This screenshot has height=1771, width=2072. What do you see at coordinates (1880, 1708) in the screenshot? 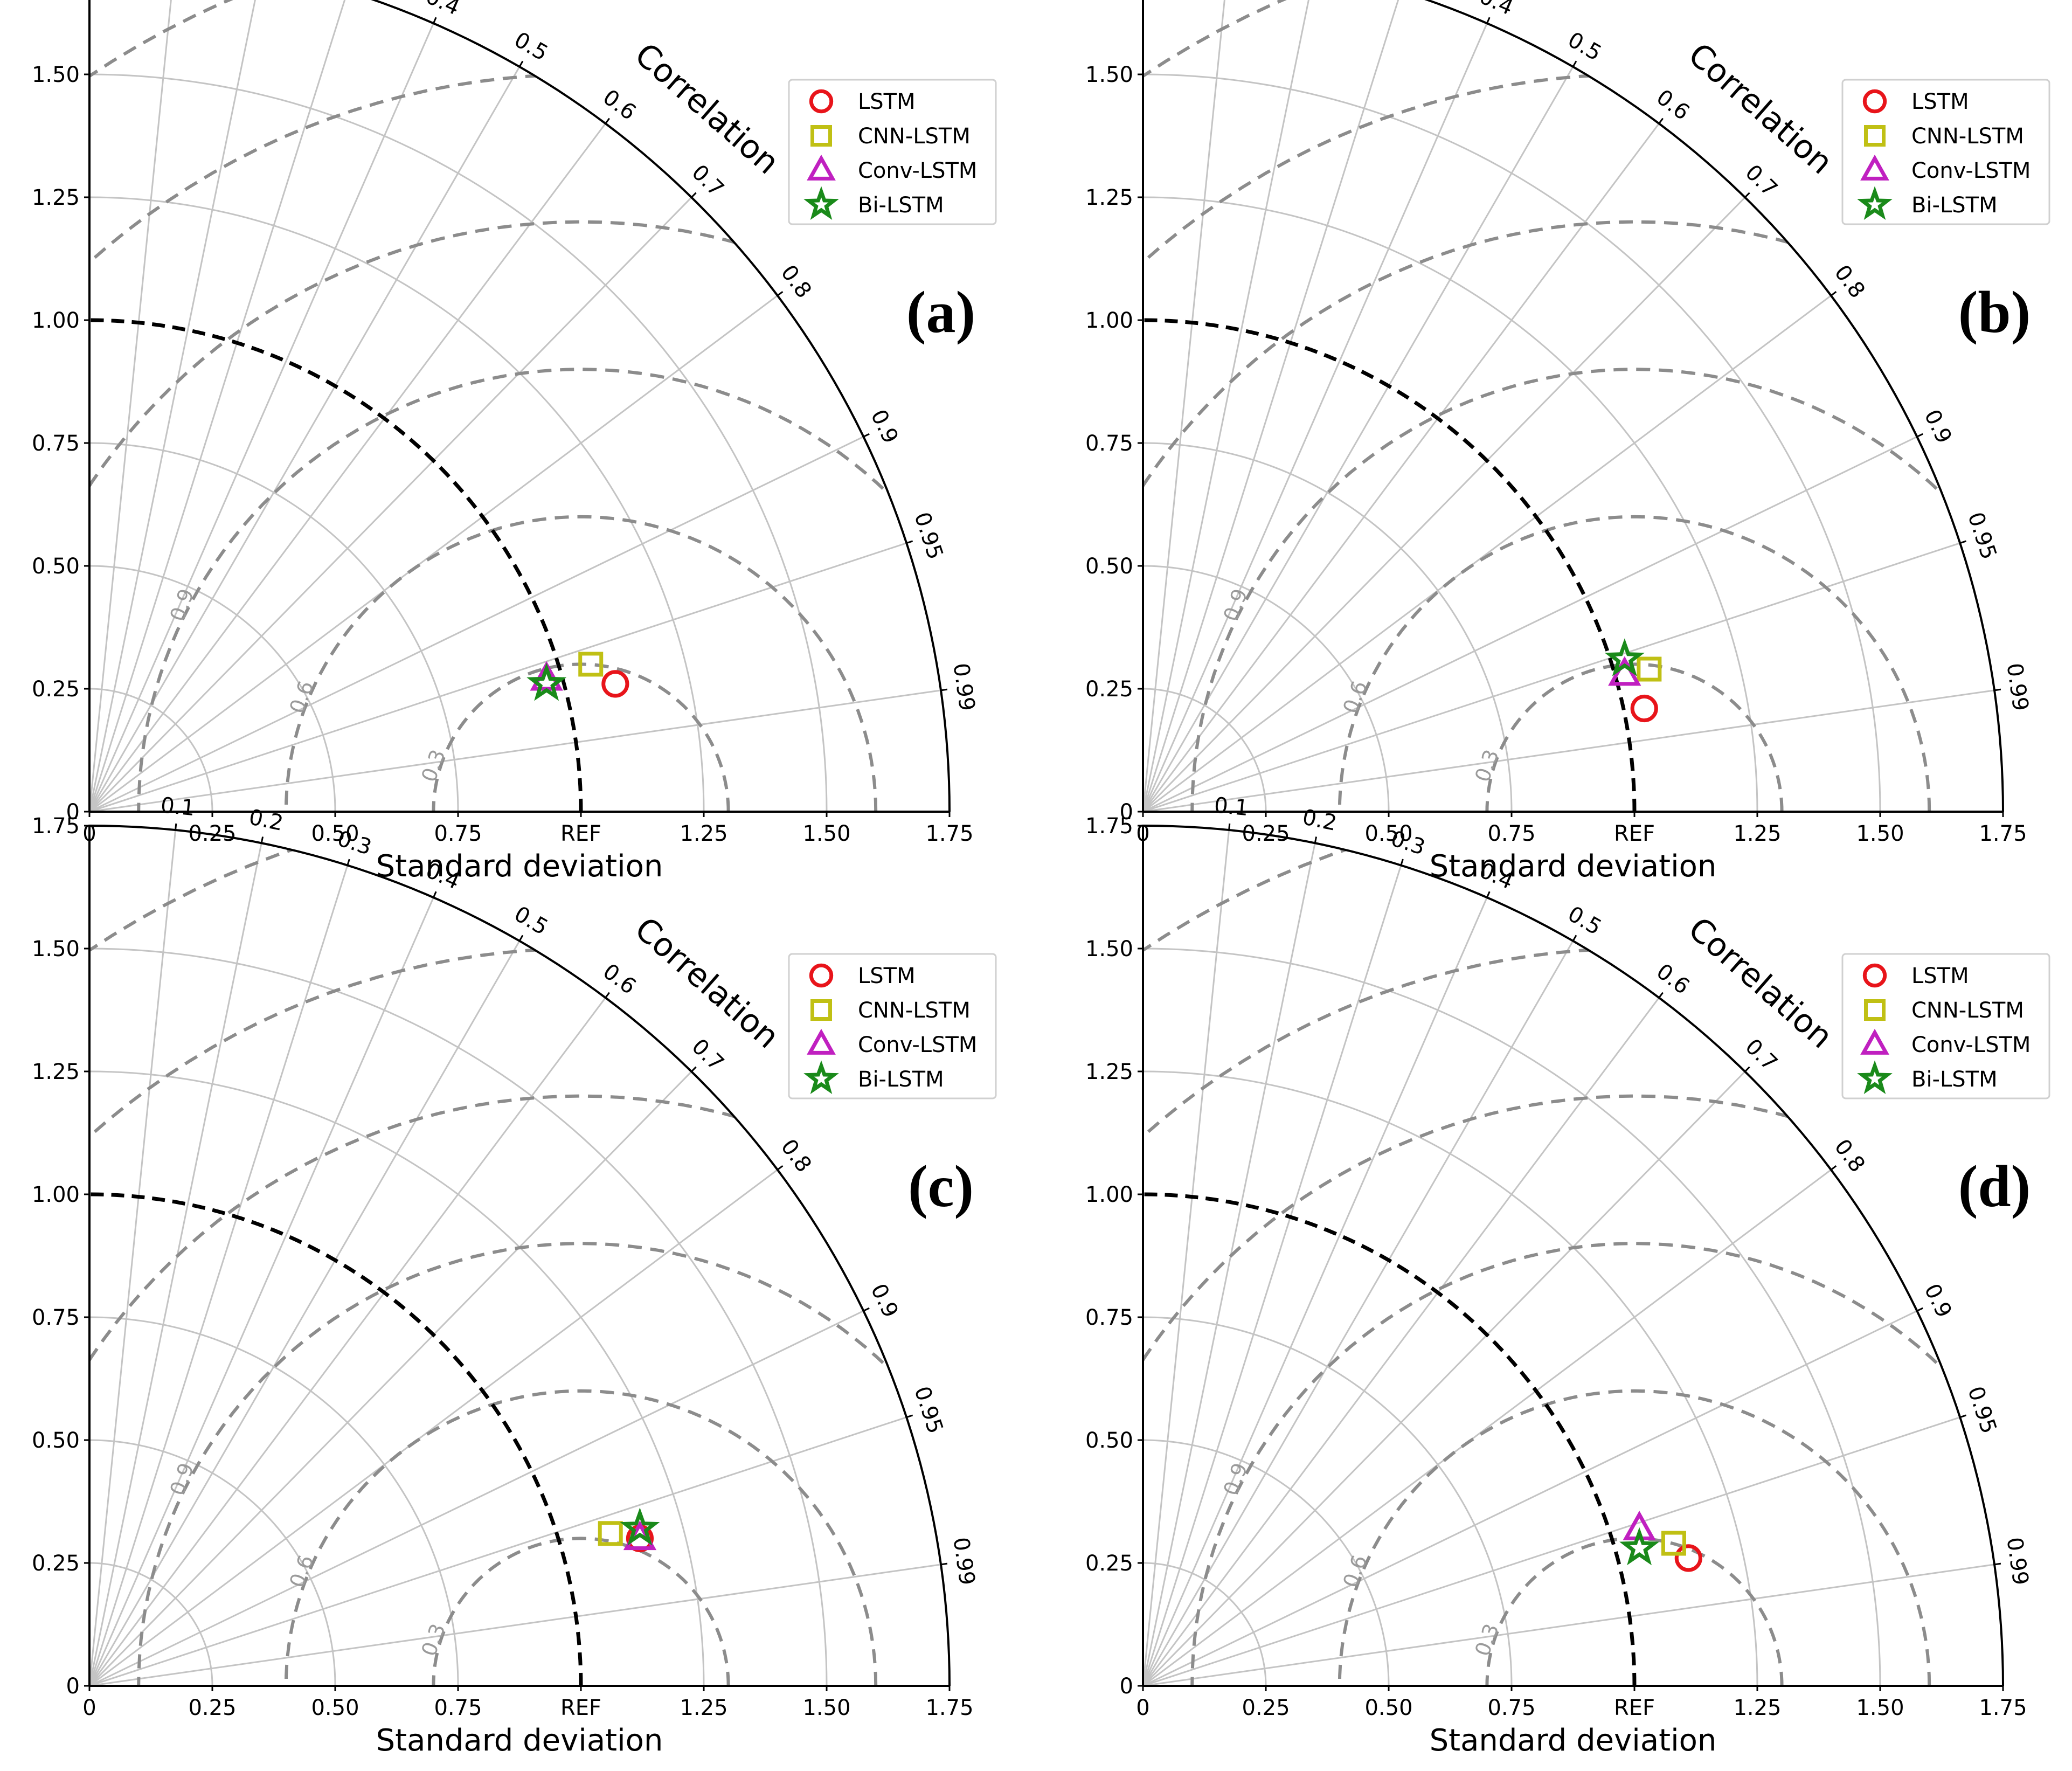
I see `x-tick-label: 1.50` at bounding box center [1880, 1708].